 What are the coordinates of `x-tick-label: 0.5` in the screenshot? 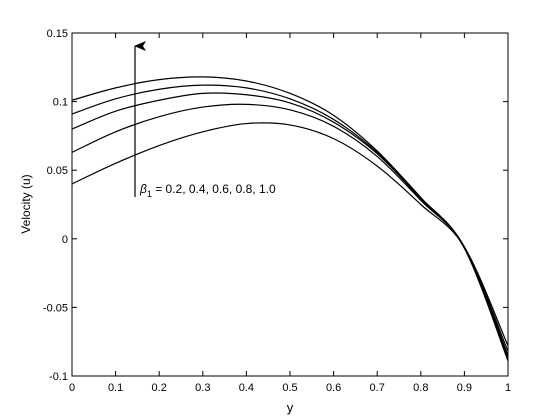 It's located at (289, 388).